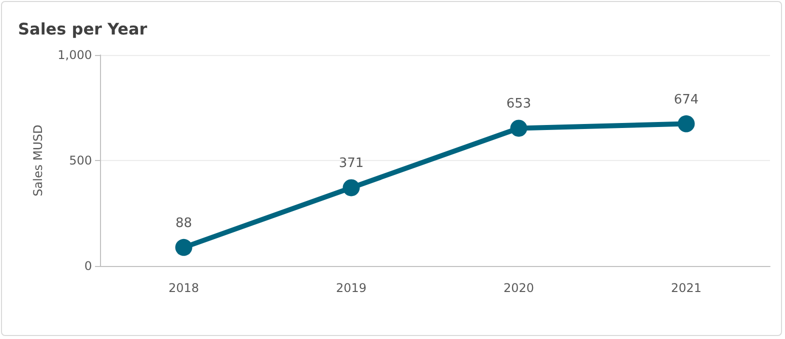  I want to click on y-axis-title: Sales MUSD, so click(38, 160).